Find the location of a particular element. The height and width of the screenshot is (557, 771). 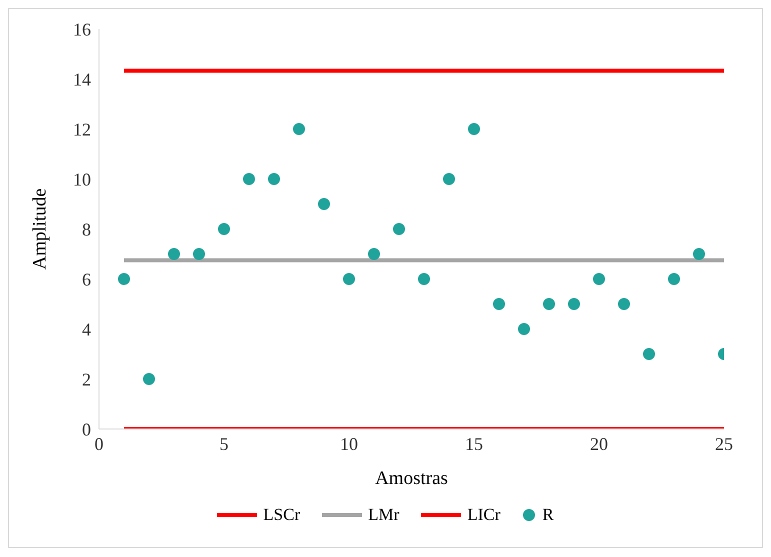

legend-label: LICr is located at coordinates (483, 515).